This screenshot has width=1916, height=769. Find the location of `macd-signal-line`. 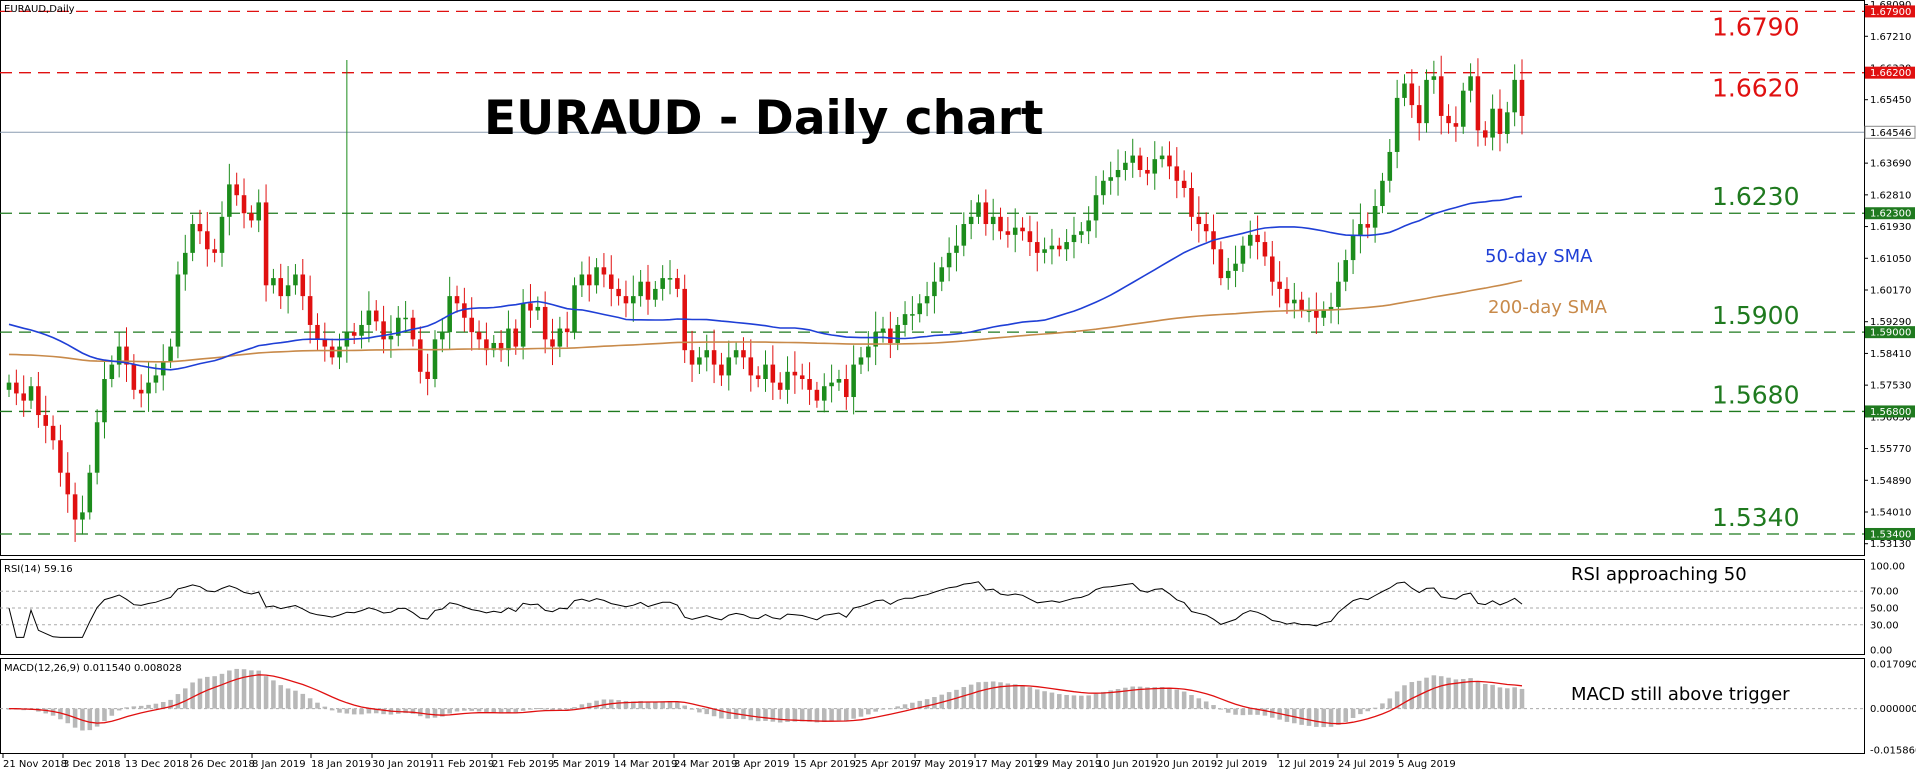

macd-signal-line is located at coordinates (765, 699).